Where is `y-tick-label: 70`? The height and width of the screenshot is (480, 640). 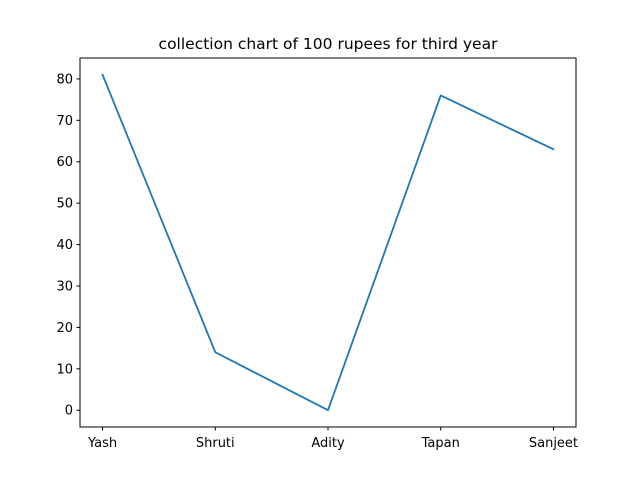
y-tick-label: 70 is located at coordinates (64, 121).